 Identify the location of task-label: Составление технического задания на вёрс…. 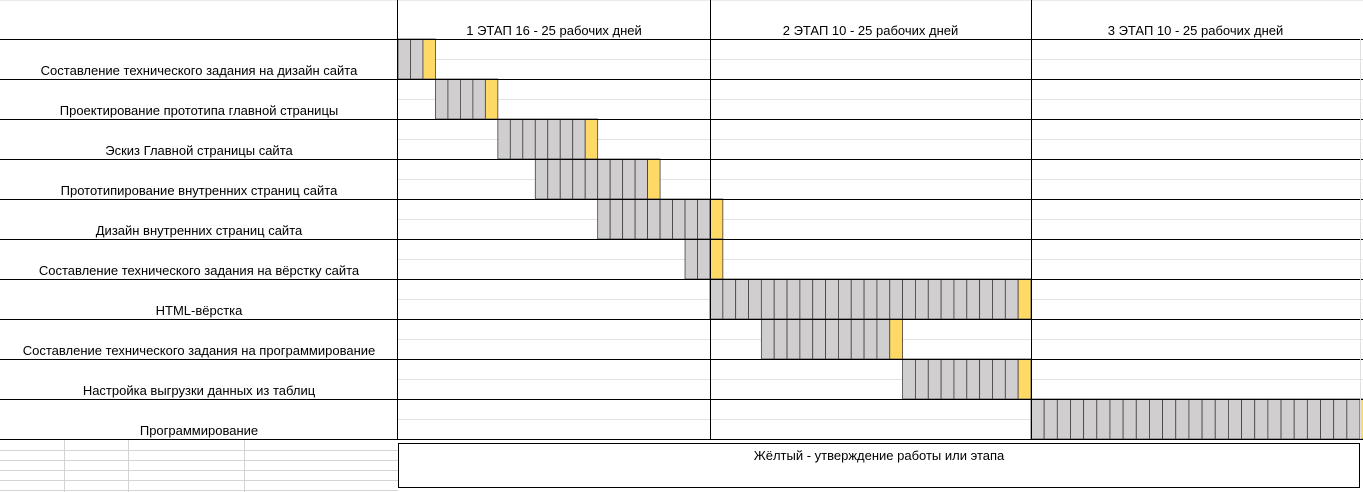
(199, 270).